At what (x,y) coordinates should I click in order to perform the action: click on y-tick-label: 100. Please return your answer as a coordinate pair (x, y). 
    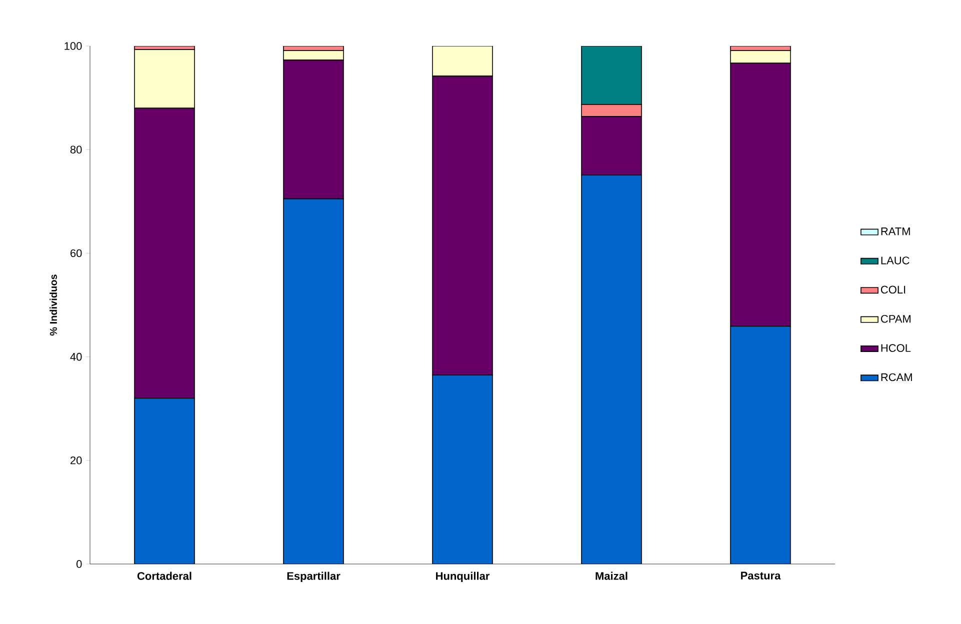
    Looking at the image, I should click on (73, 46).